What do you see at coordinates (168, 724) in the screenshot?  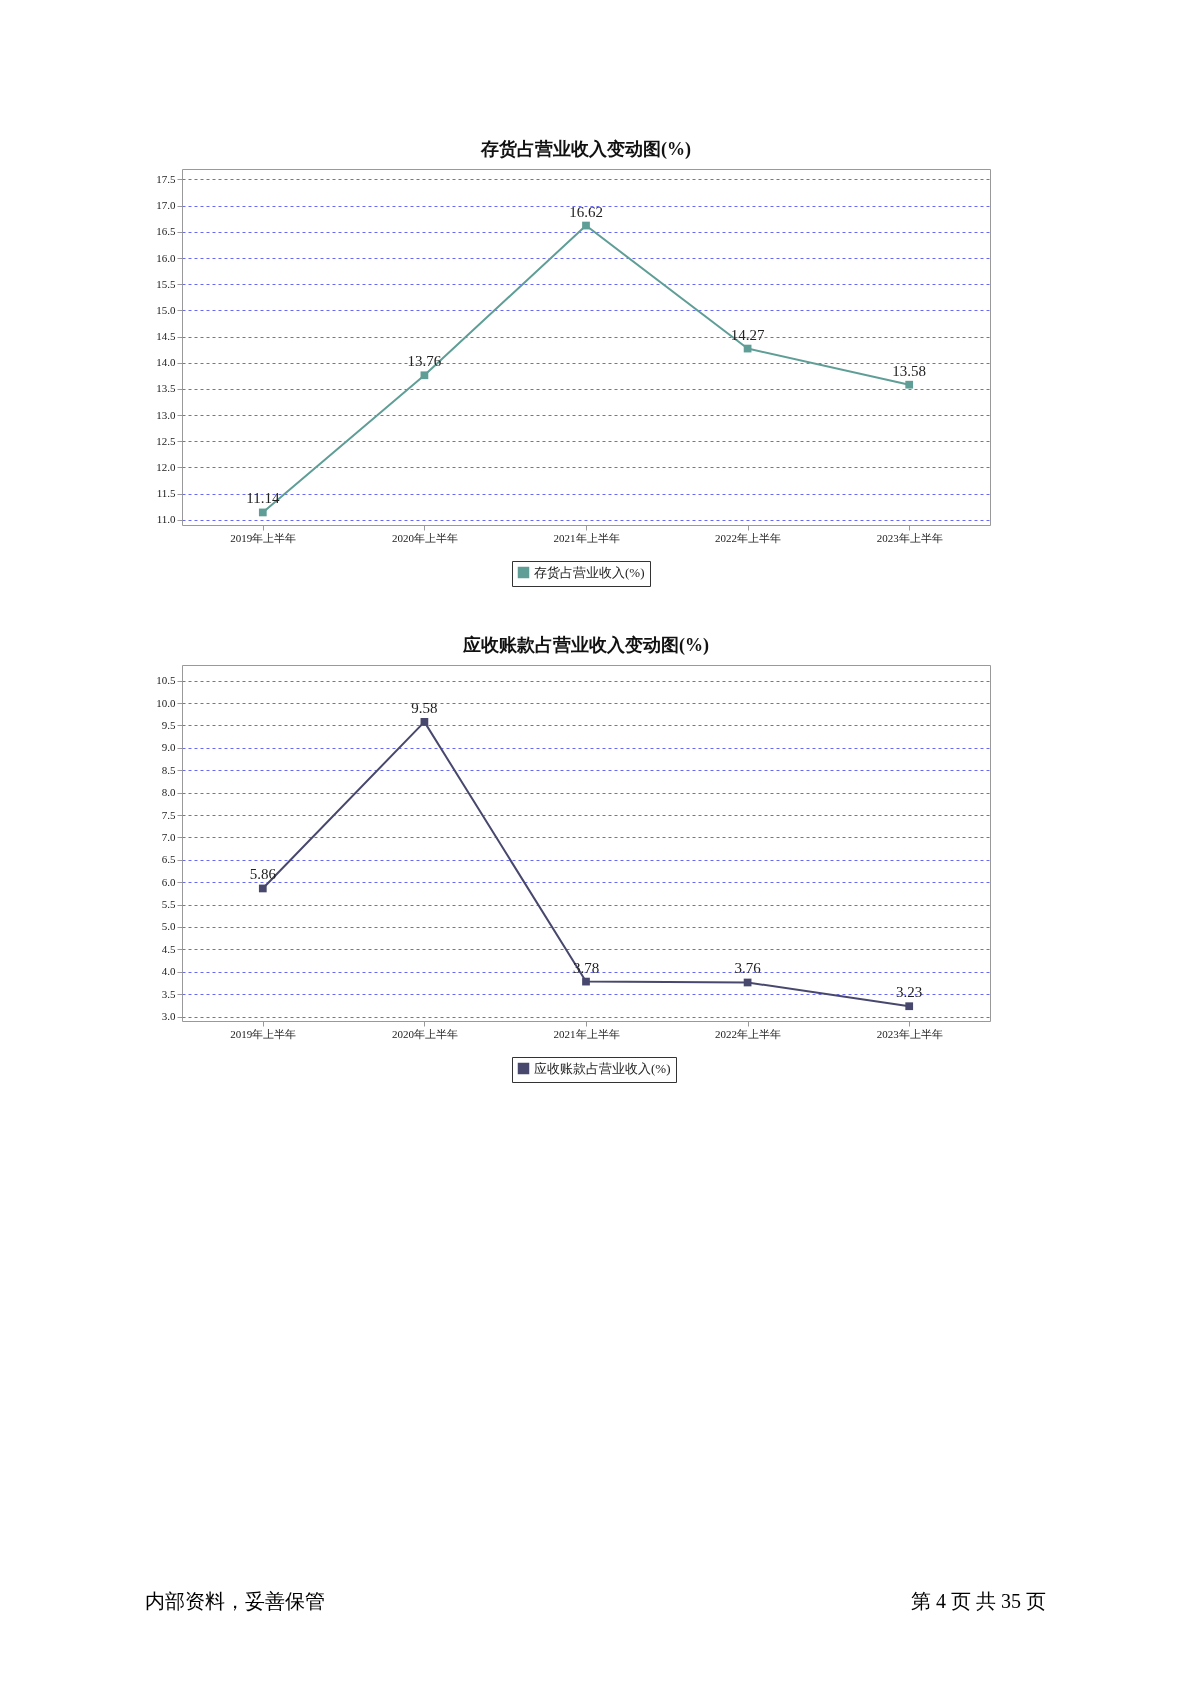 I see `y-tick-label: 9.5` at bounding box center [168, 724].